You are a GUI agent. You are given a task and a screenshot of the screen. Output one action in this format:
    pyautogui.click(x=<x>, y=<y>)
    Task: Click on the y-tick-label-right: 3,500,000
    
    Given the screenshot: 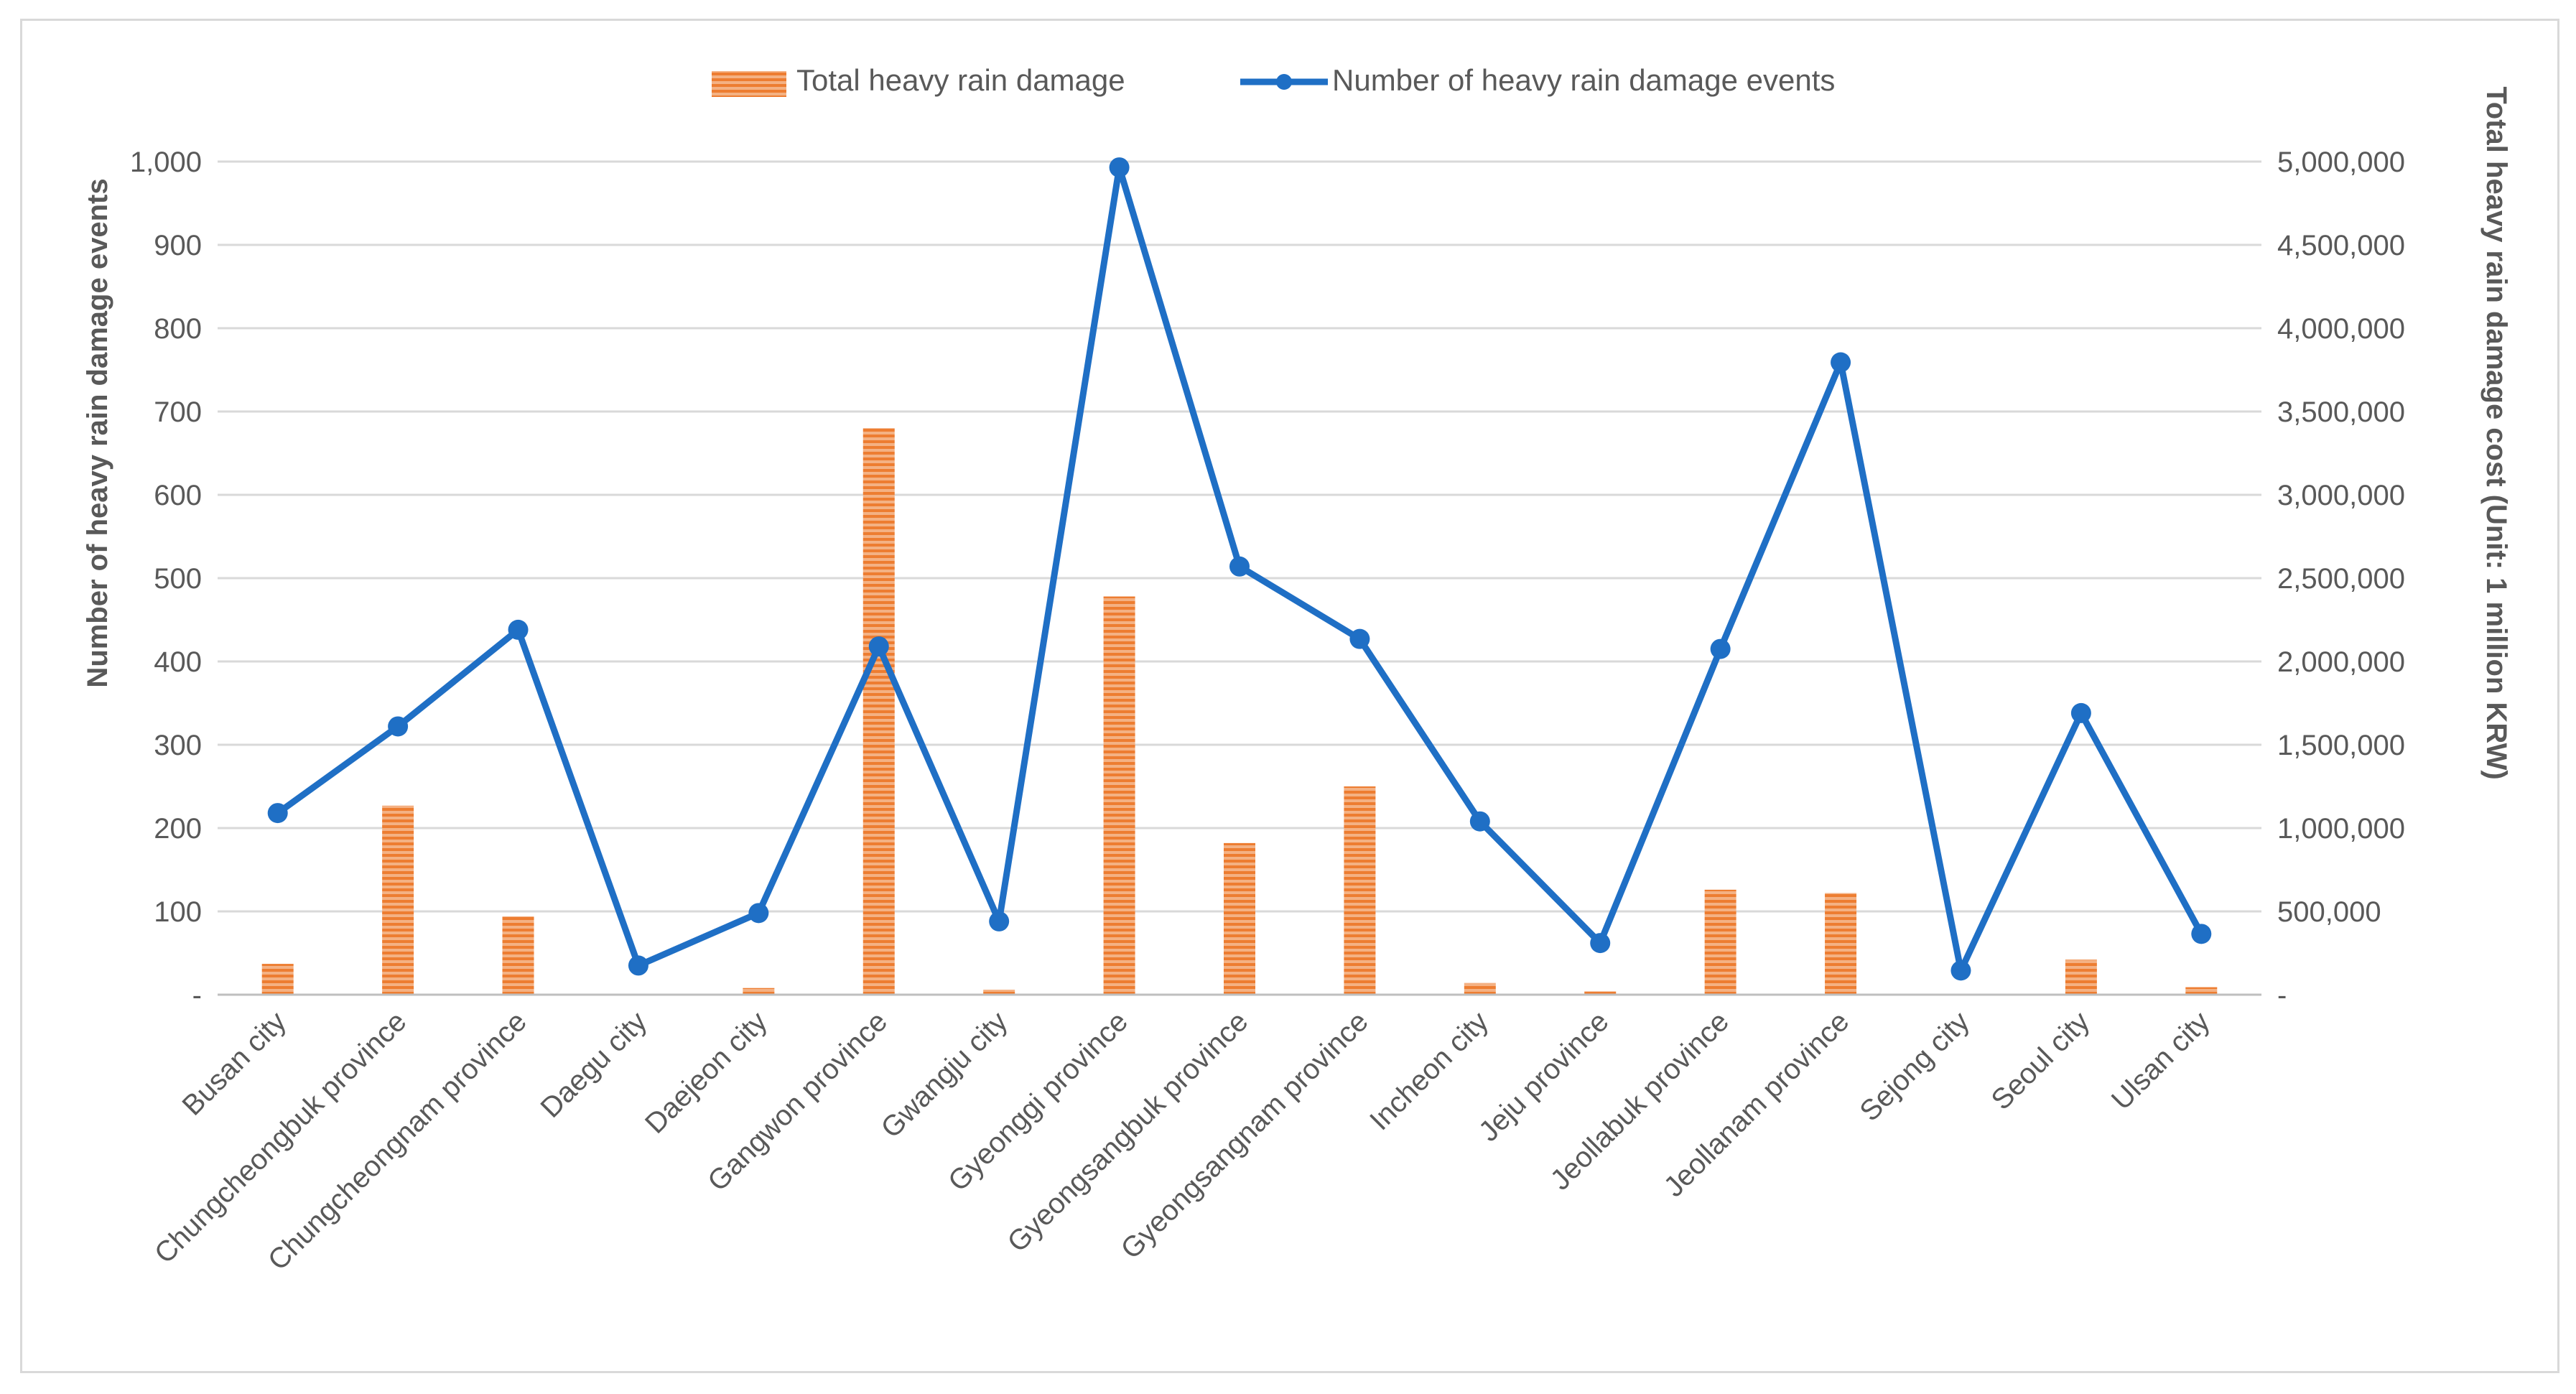 What is the action you would take?
    pyautogui.click(x=2341, y=412)
    